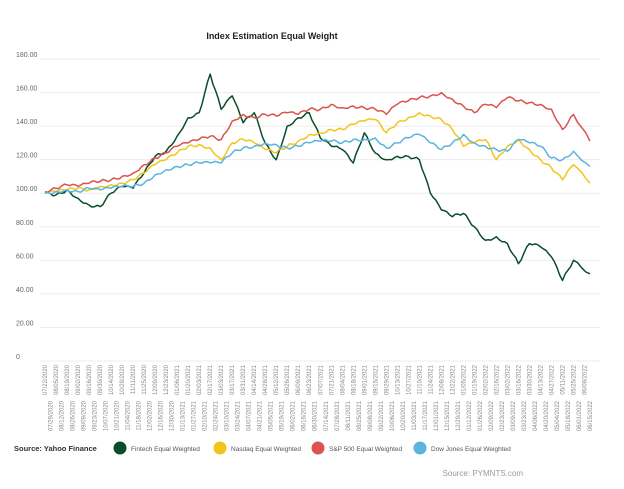 Image resolution: width=624 pixels, height=489 pixels. I want to click on x-tick-label: 03/02/2022, so click(508, 379).